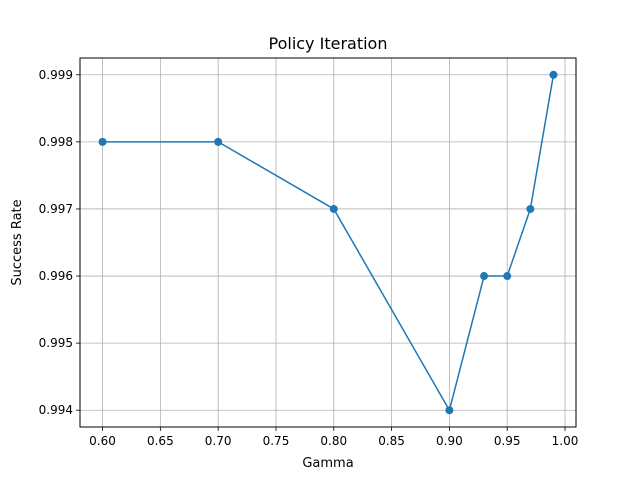 The image size is (640, 480). Describe the element at coordinates (507, 441) in the screenshot. I see `x-tick-label: 0.95` at that location.